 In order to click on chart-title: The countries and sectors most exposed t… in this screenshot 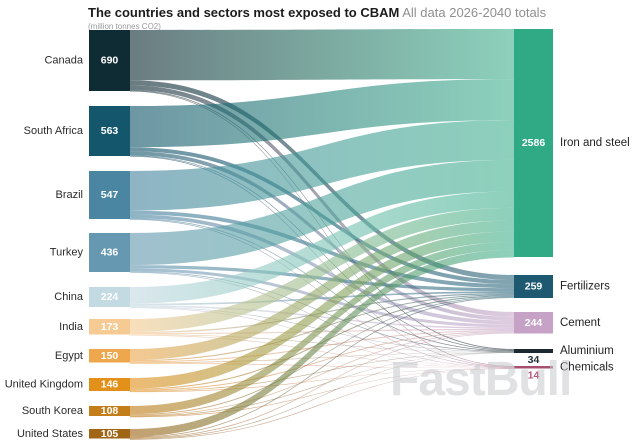, I will do `click(317, 12)`.